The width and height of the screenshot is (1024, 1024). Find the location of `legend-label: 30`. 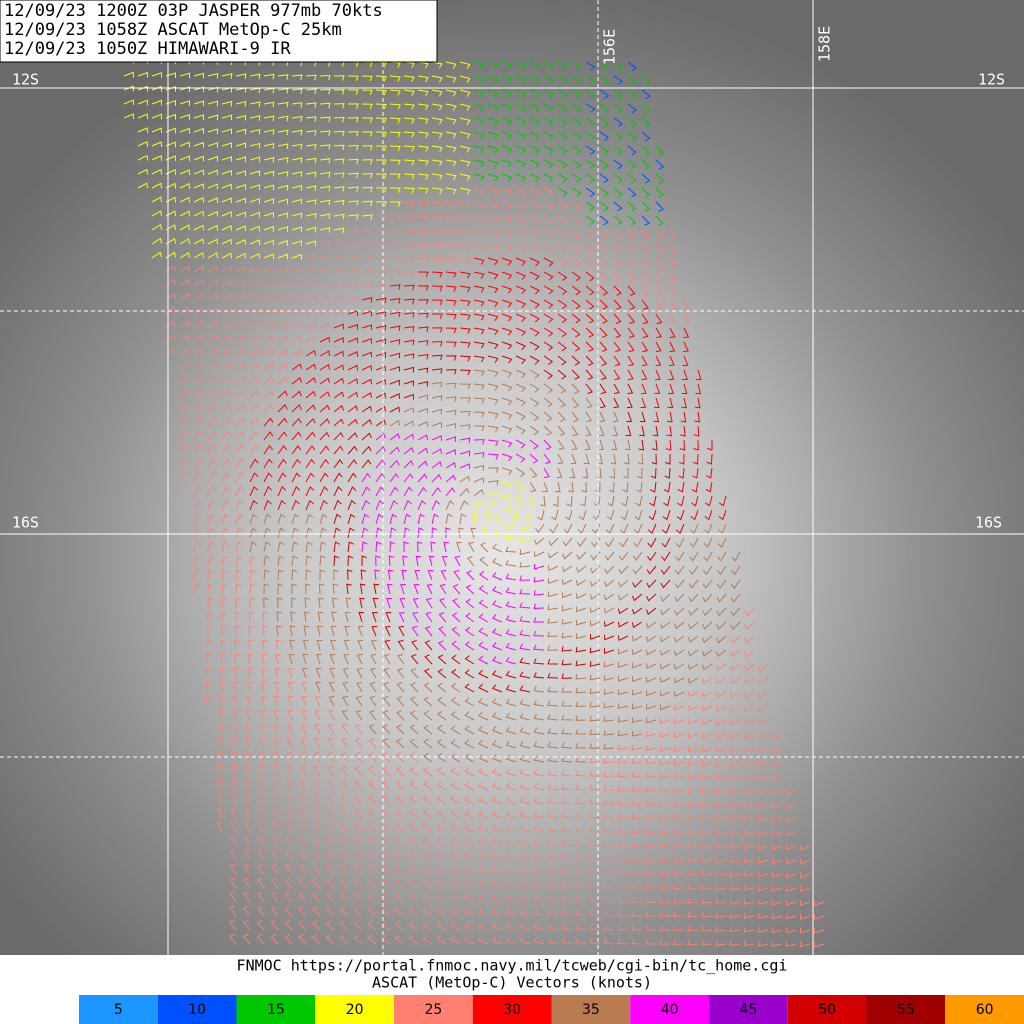

legend-label: 30 is located at coordinates (512, 1010).